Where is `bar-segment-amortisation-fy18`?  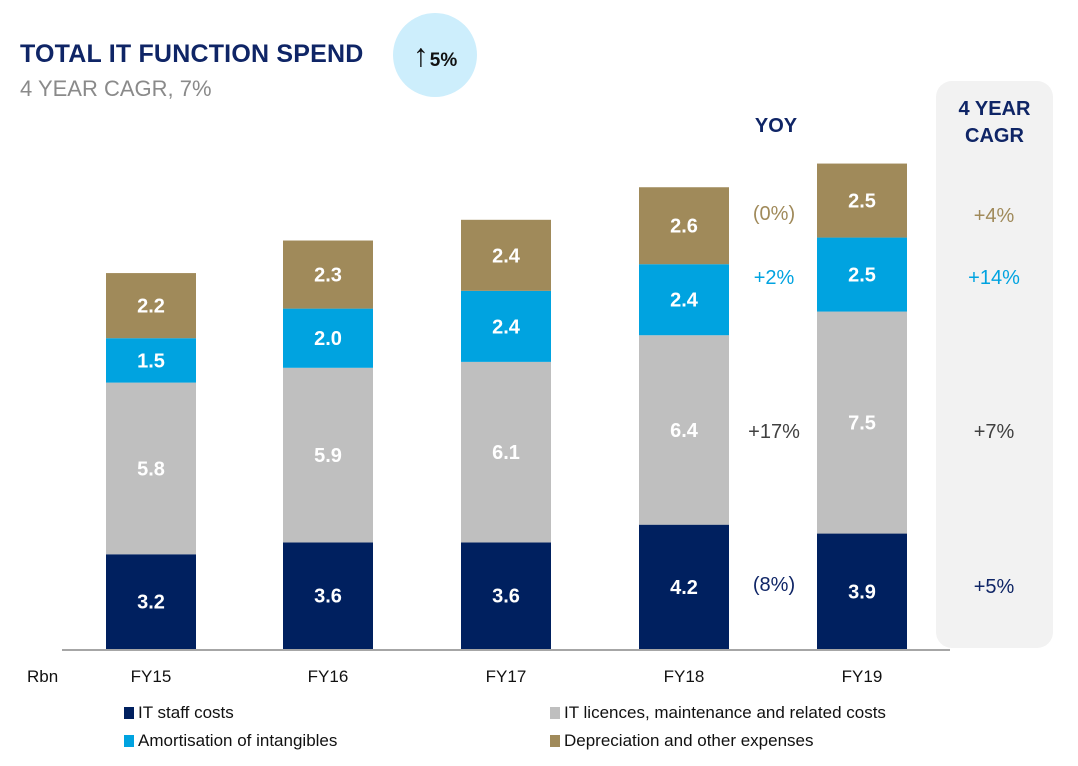 bar-segment-amortisation-fy18 is located at coordinates (684, 300).